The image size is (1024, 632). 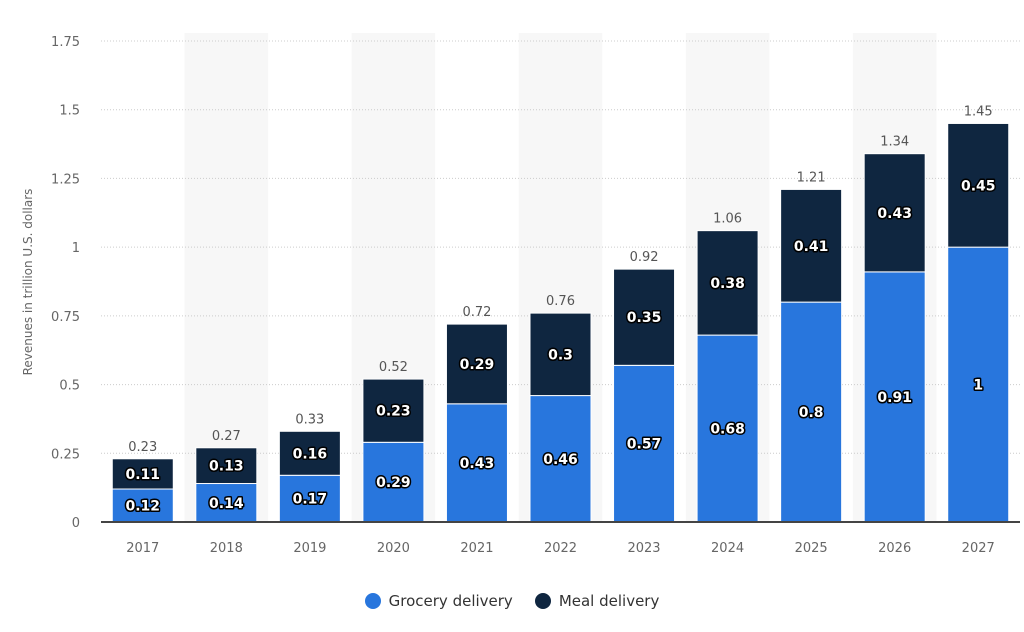 I want to click on data-label: 0.41, so click(x=811, y=247).